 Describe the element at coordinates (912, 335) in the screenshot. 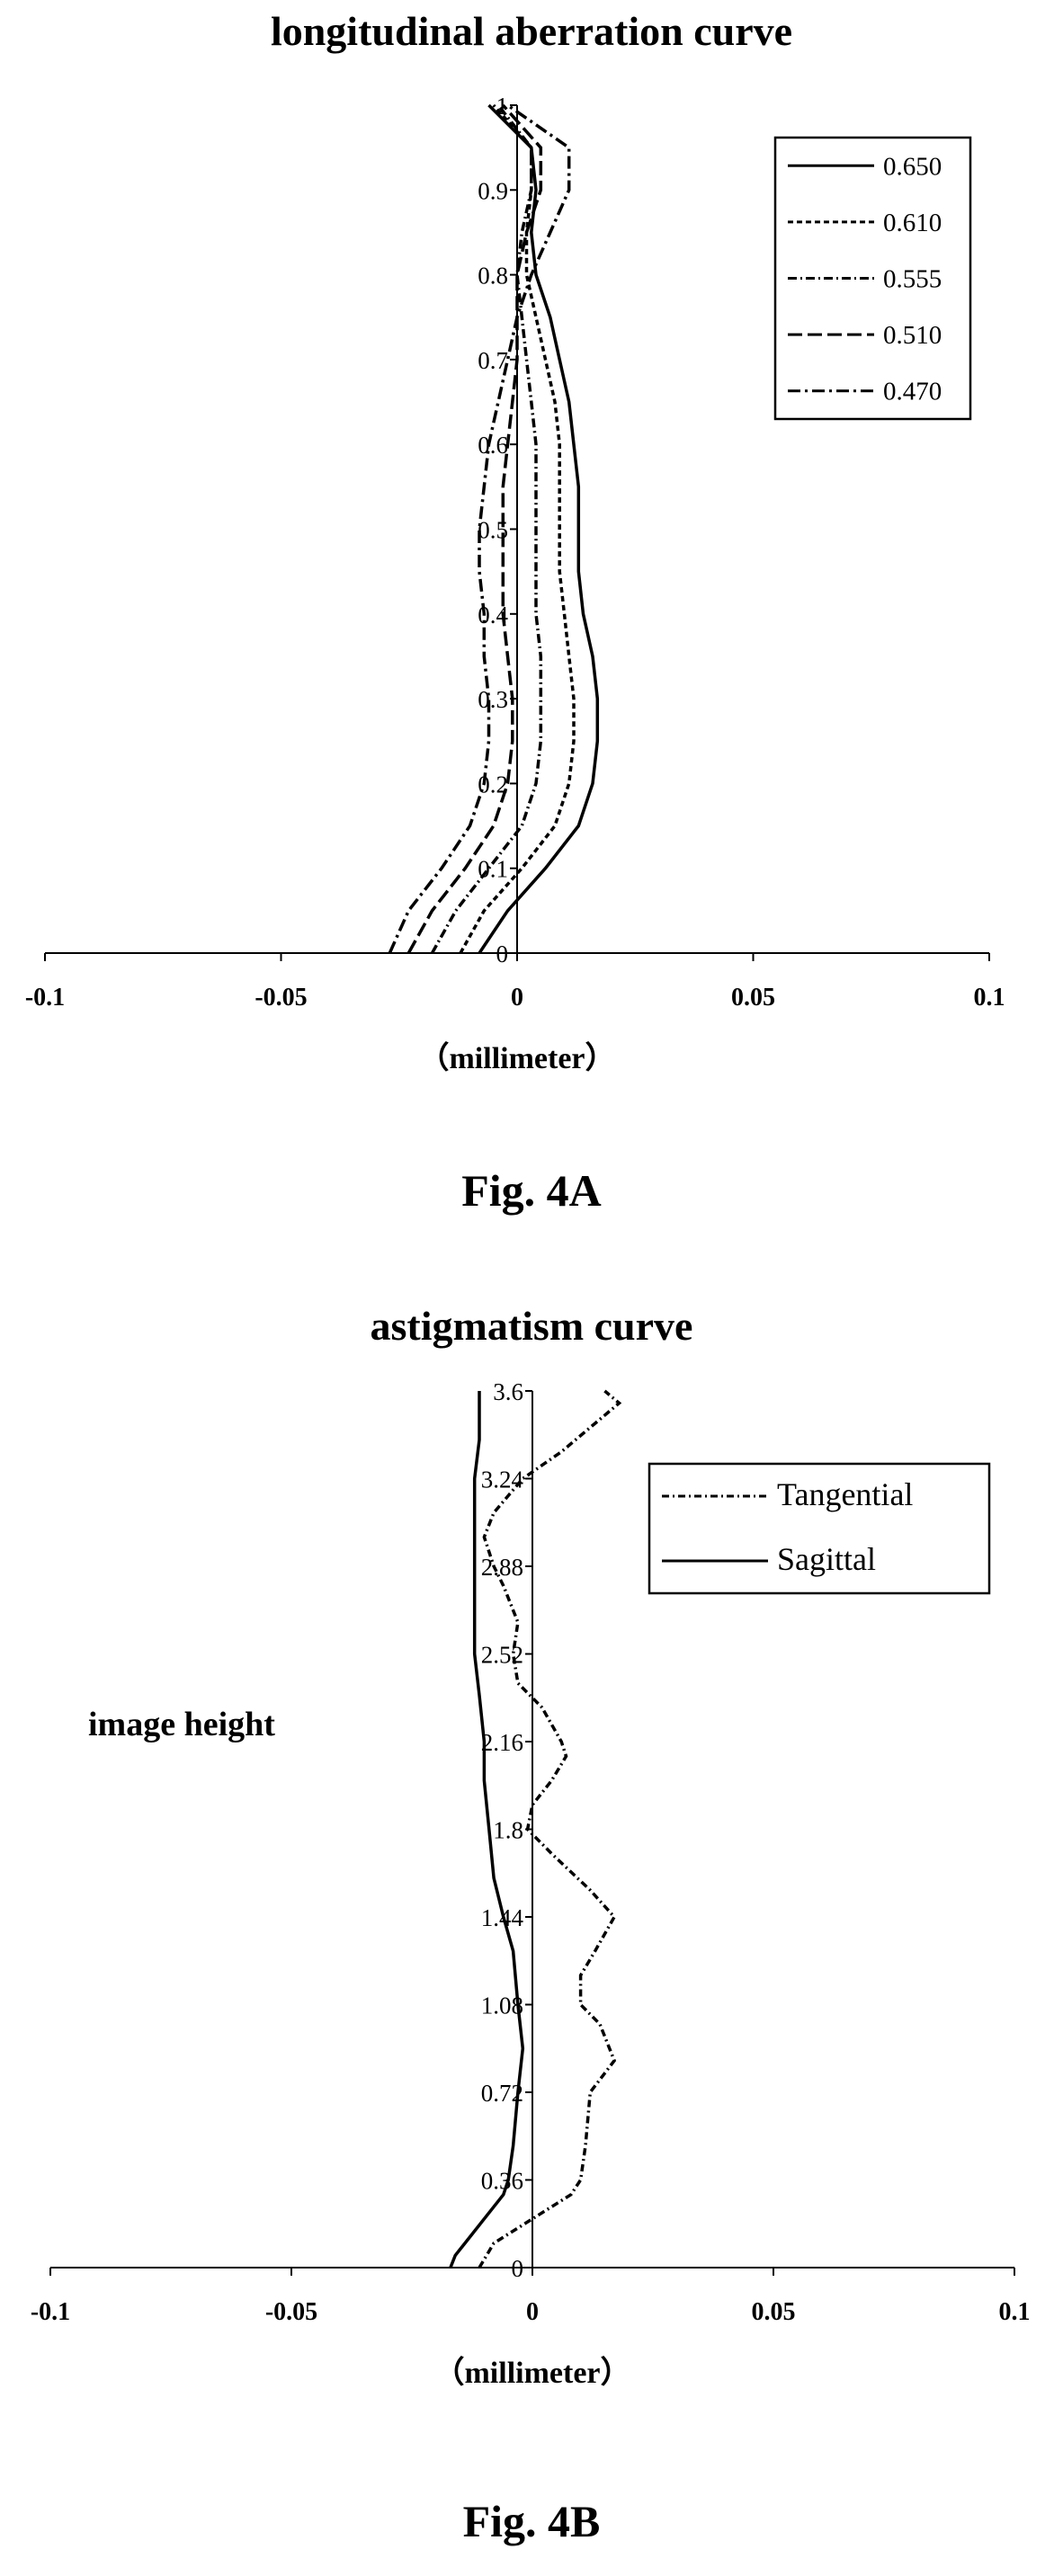

I see `legend-entry-label: 0.510` at that location.